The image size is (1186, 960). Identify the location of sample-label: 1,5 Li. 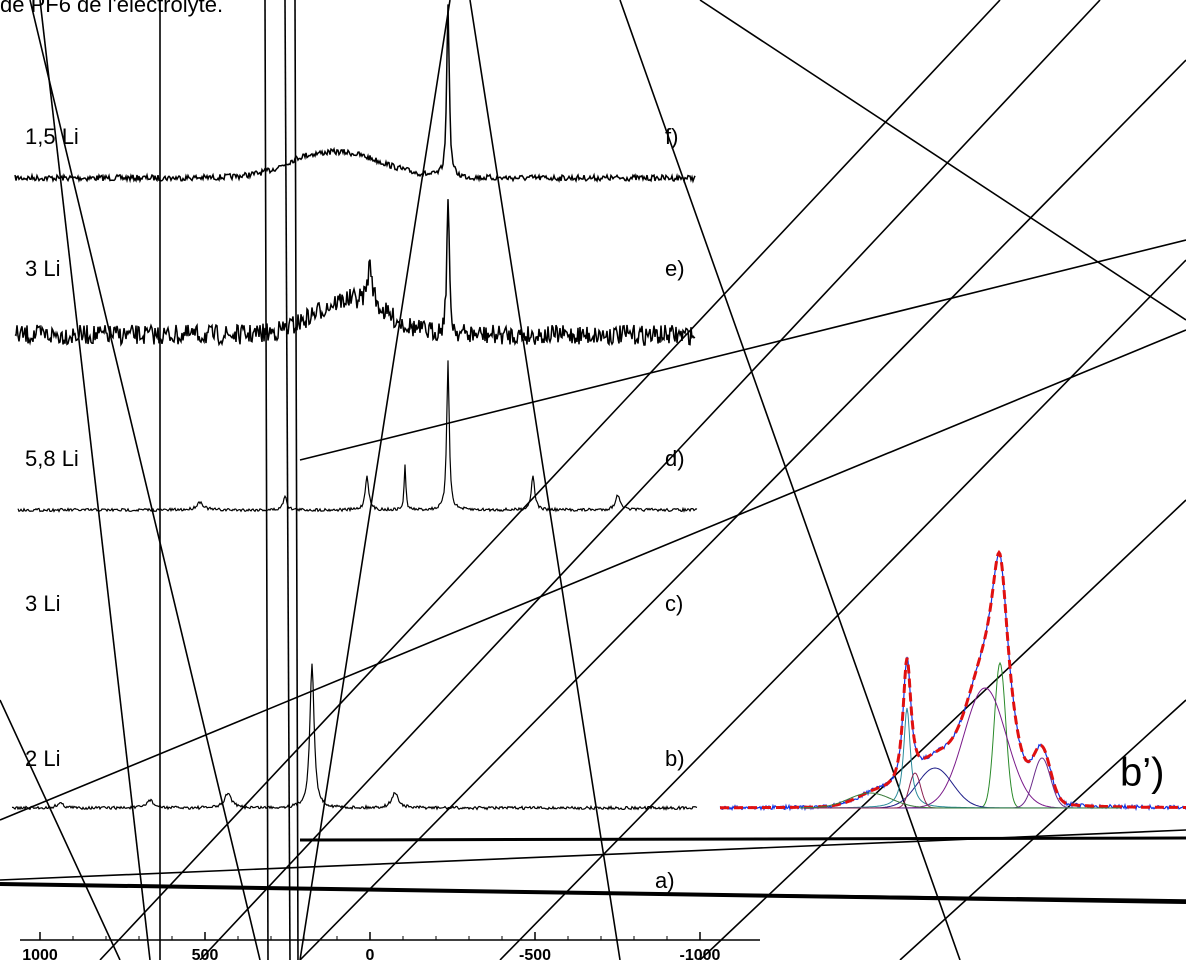
(52, 136).